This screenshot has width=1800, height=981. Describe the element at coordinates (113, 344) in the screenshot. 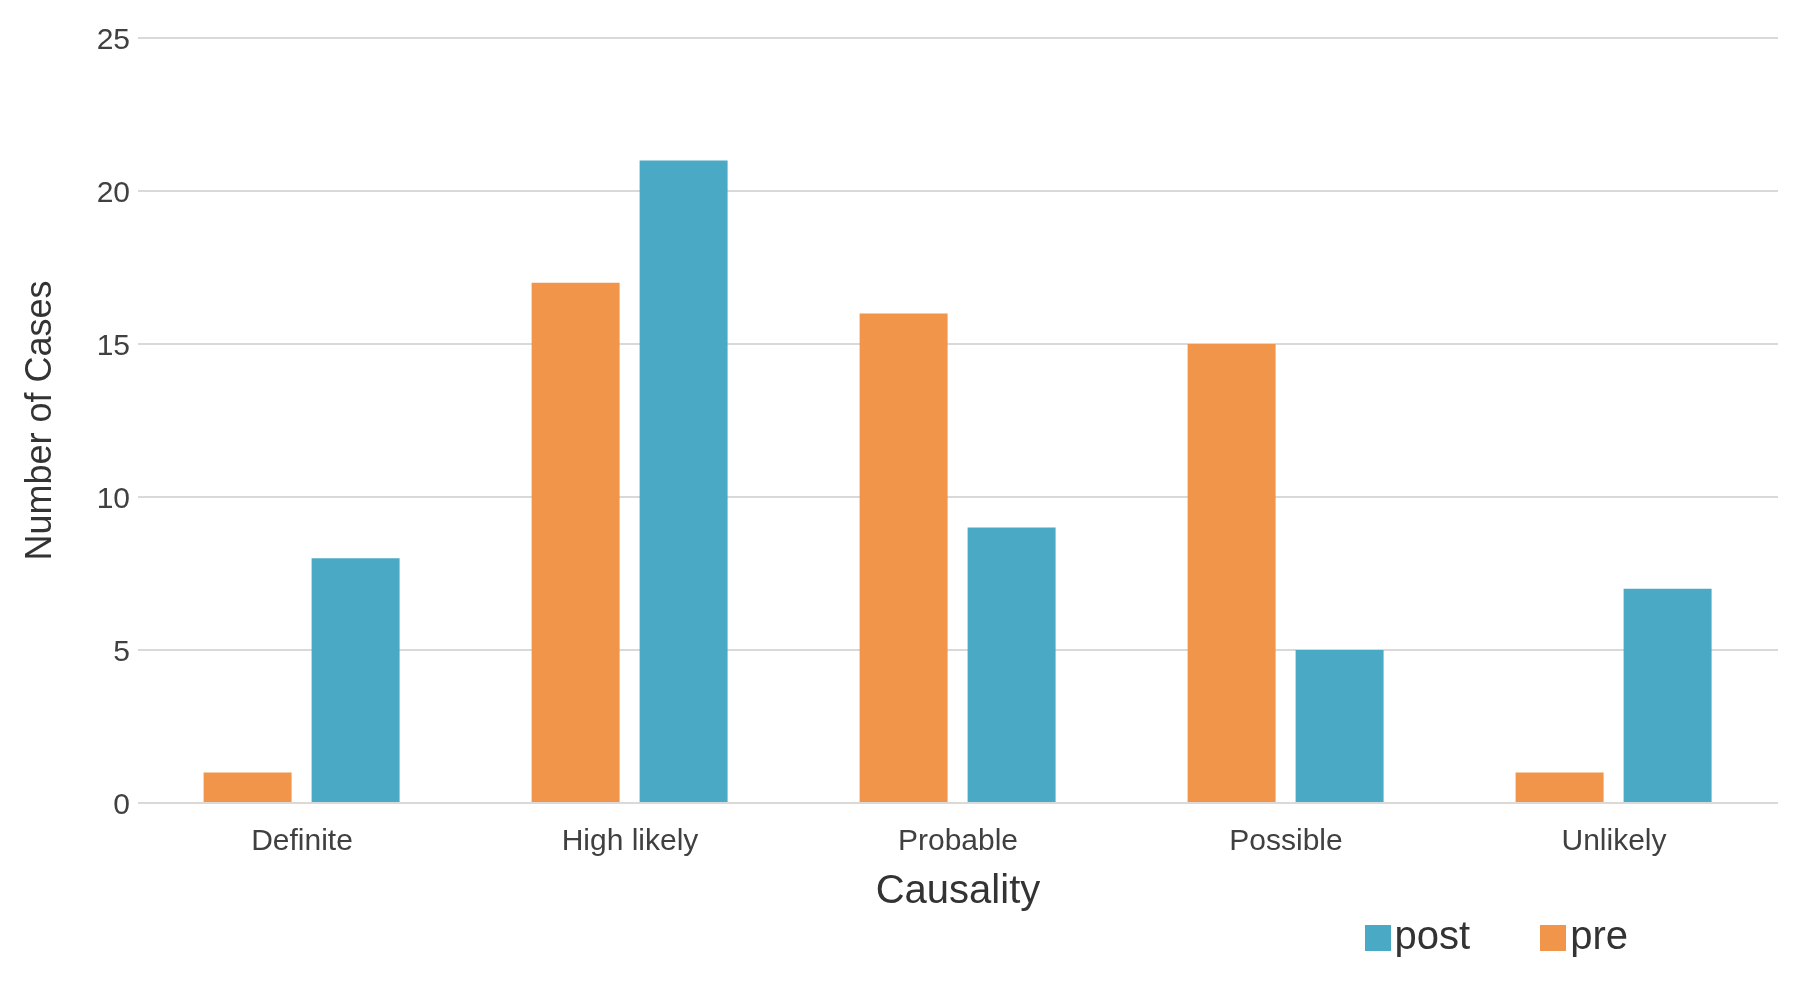

I see `y-tick-label: 15` at that location.